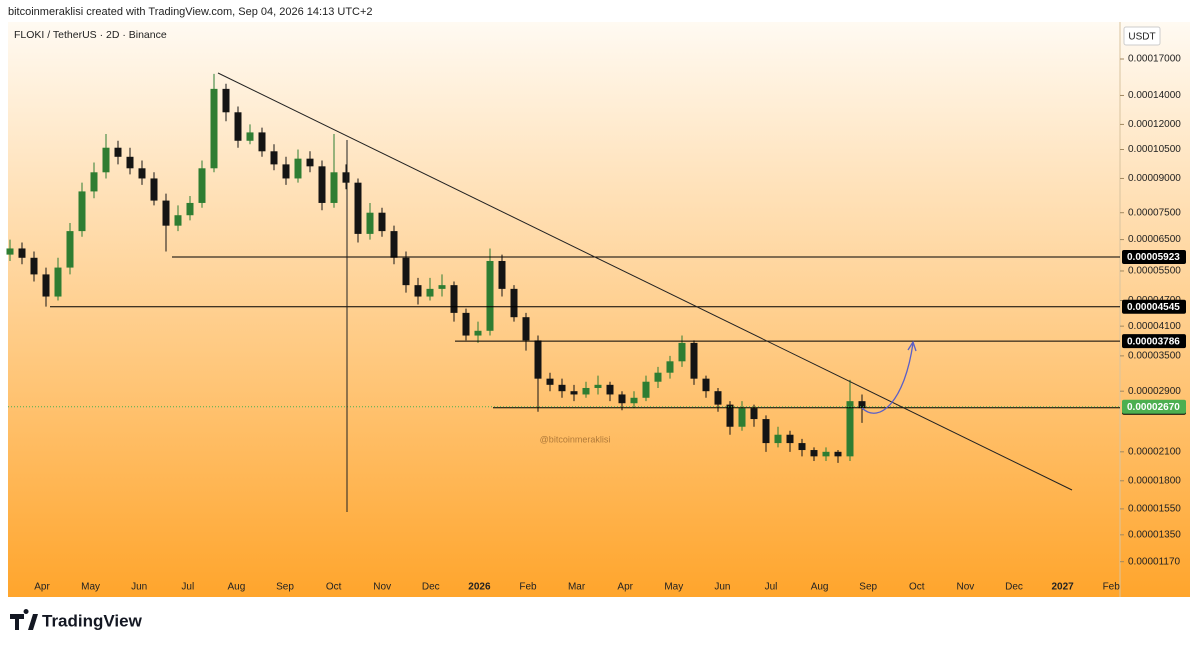  I want to click on level-label: 0.00003786, so click(1153, 341).